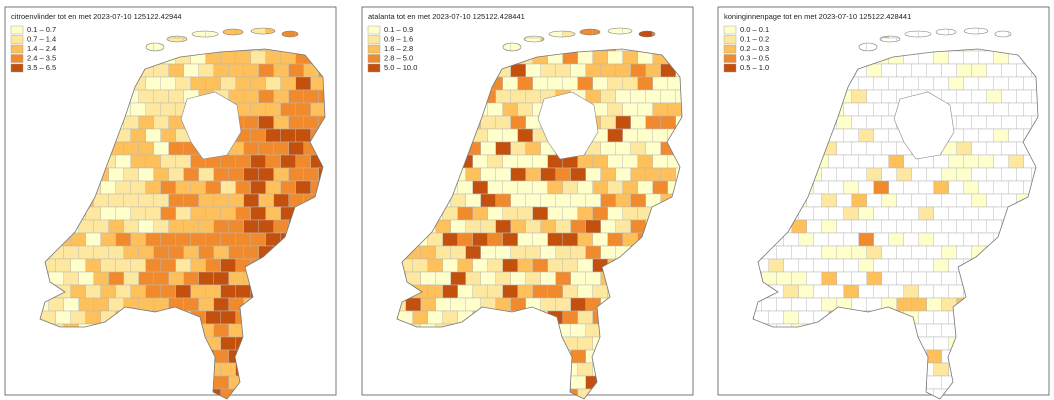  I want to click on legend-label: 3.5 – 6.5, so click(41, 67).